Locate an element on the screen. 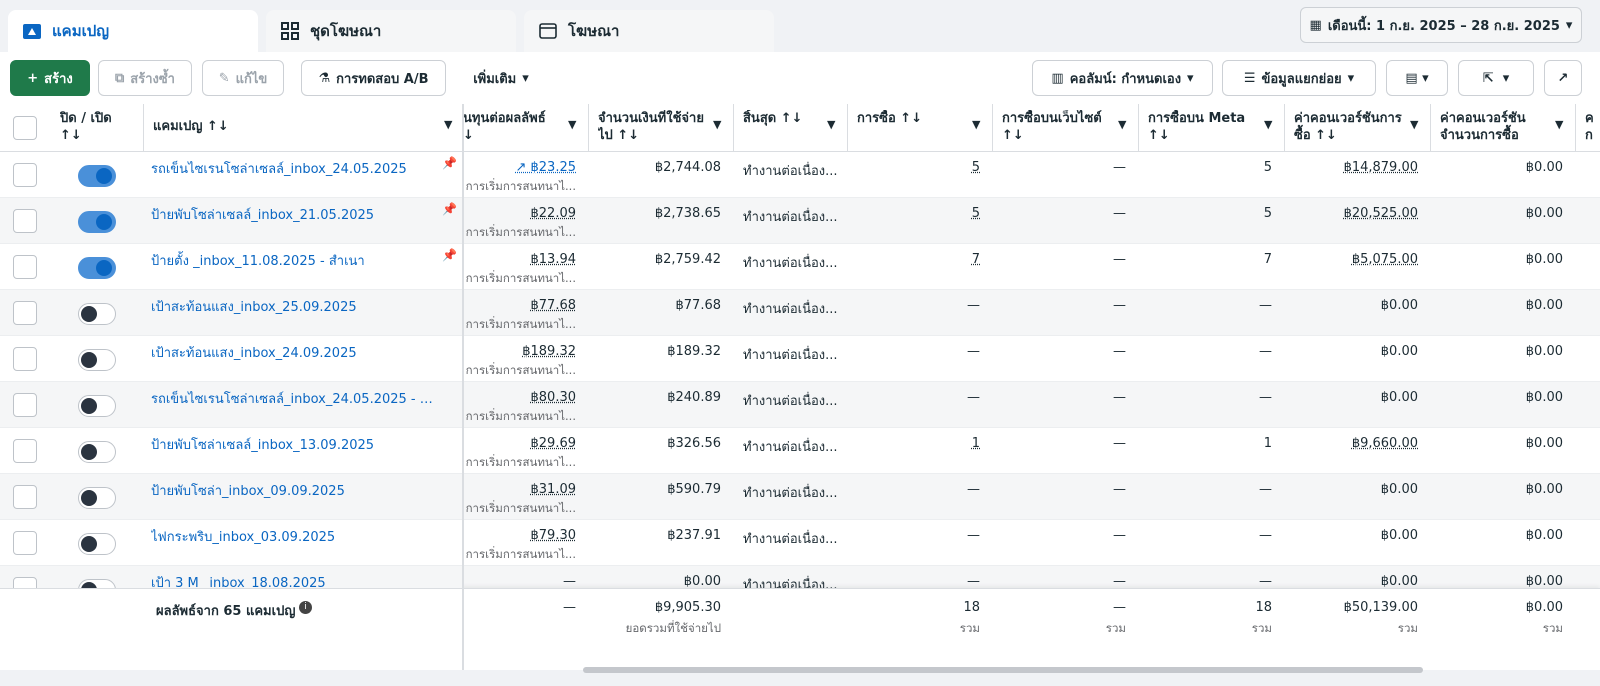  reports-button: ▤ ▾ is located at coordinates (1417, 78).